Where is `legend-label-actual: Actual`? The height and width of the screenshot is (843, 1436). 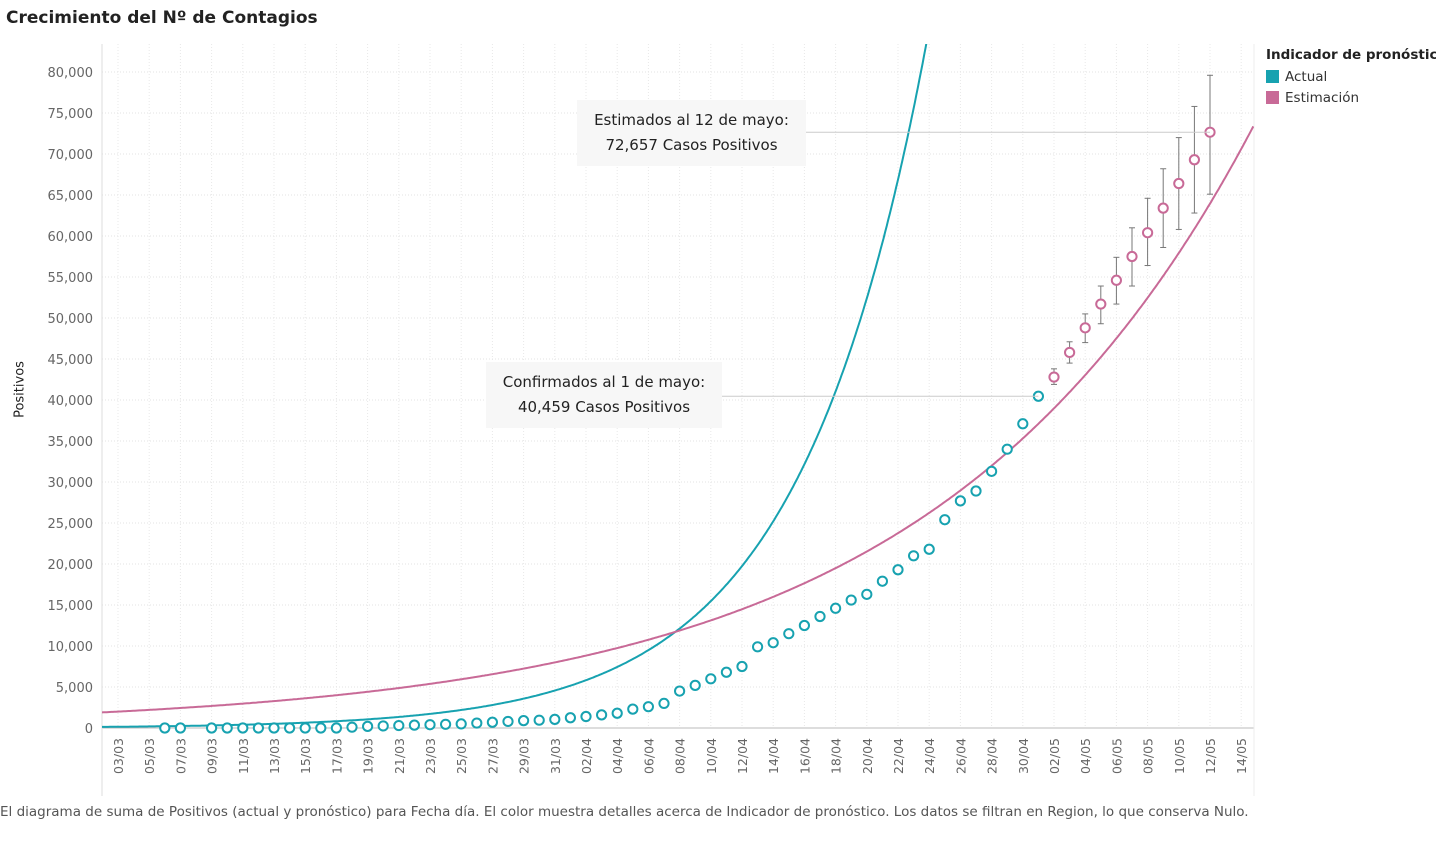
legend-label-actual: Actual is located at coordinates (1306, 76).